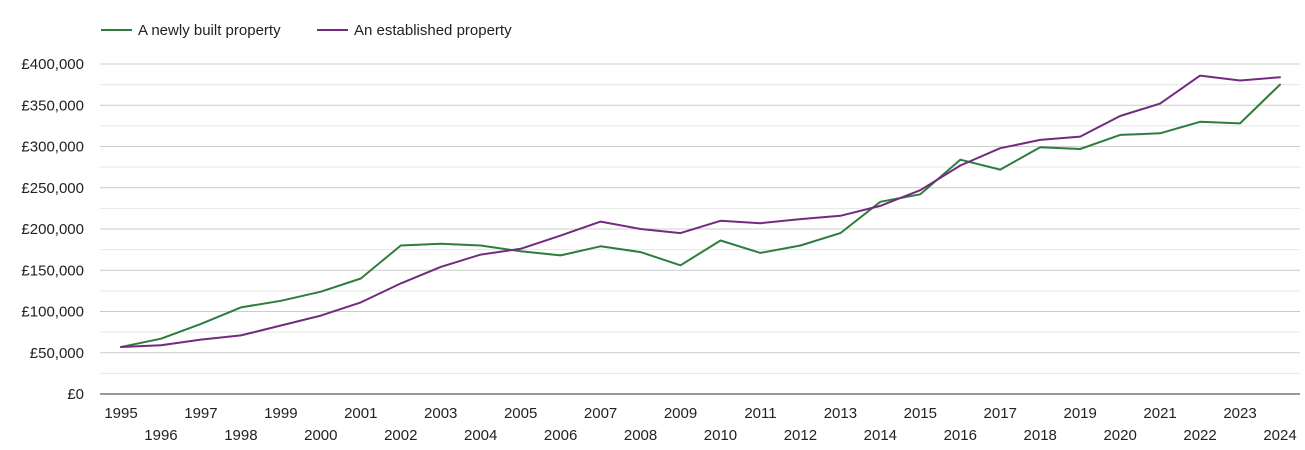  I want to click on x-tick-label: 2008, so click(640, 435).